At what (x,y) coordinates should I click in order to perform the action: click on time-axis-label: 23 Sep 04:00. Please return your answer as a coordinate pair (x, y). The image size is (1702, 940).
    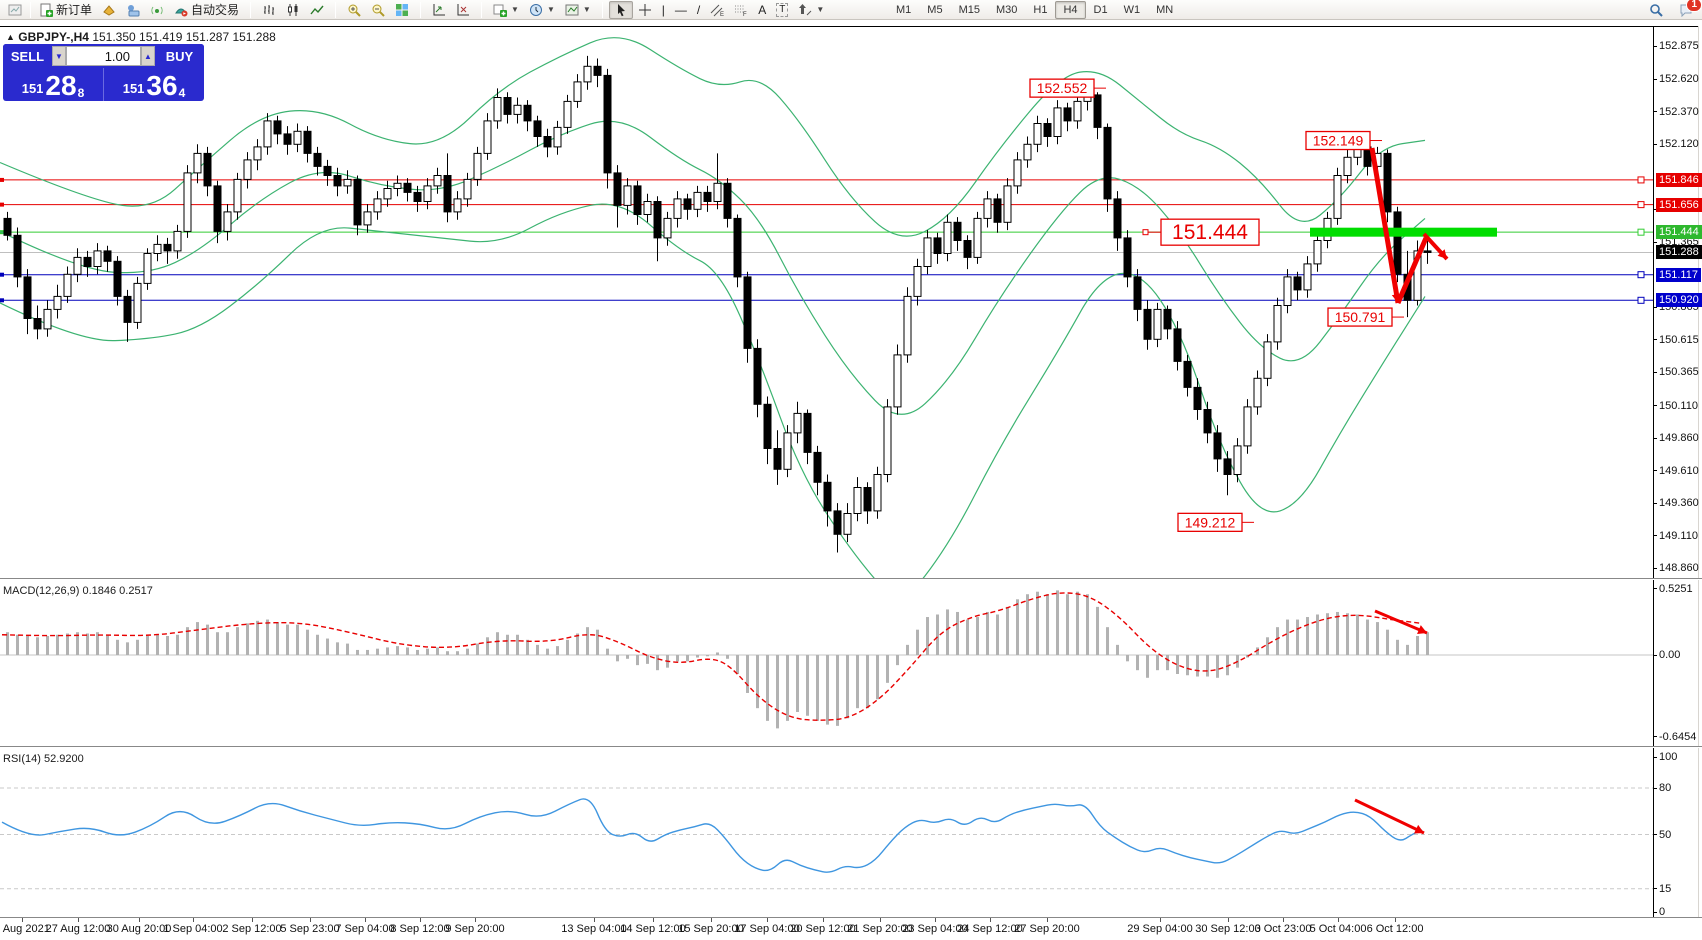
    Looking at the image, I should click on (935, 929).